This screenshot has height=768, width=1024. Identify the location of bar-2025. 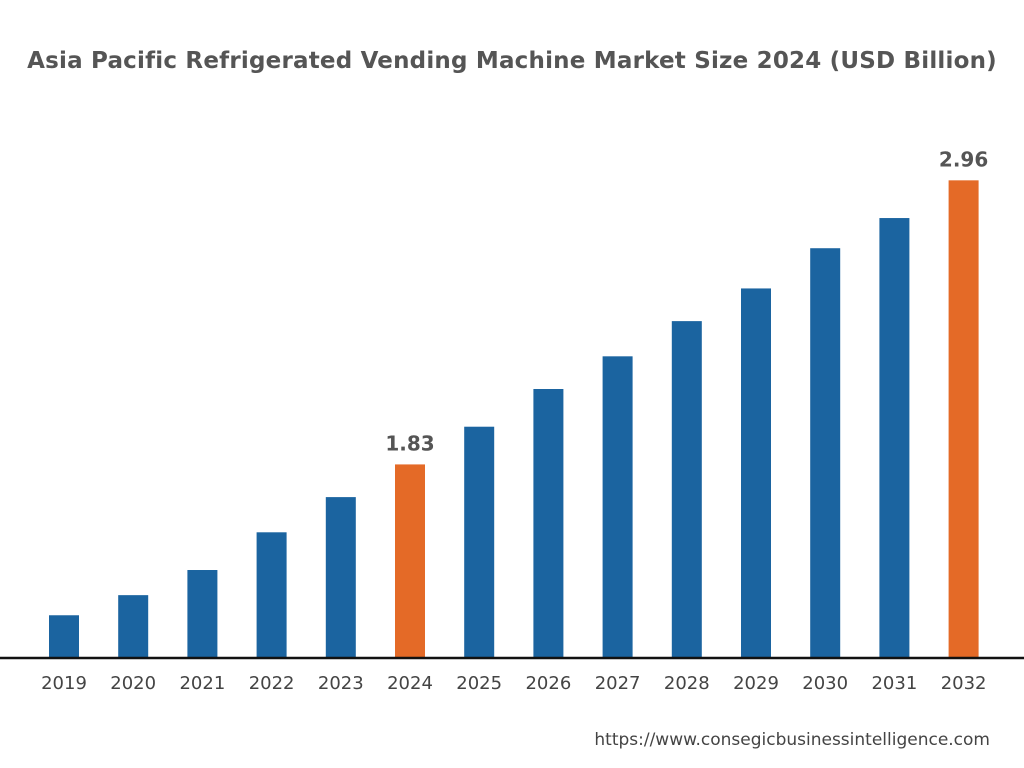
(479, 542).